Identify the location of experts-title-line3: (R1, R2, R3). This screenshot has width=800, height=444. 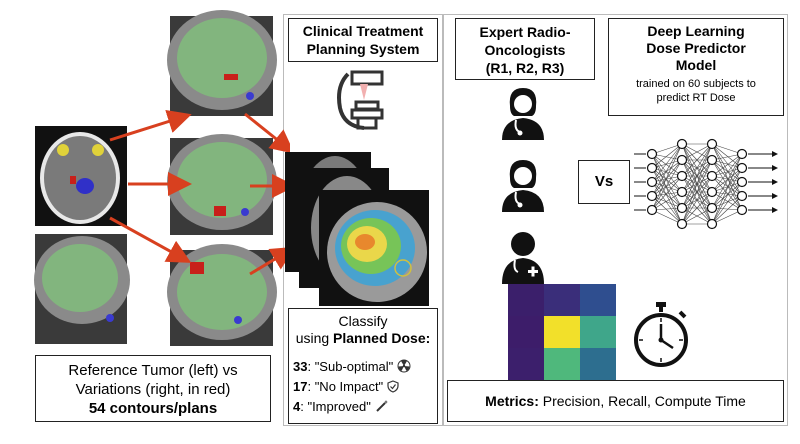
(525, 68).